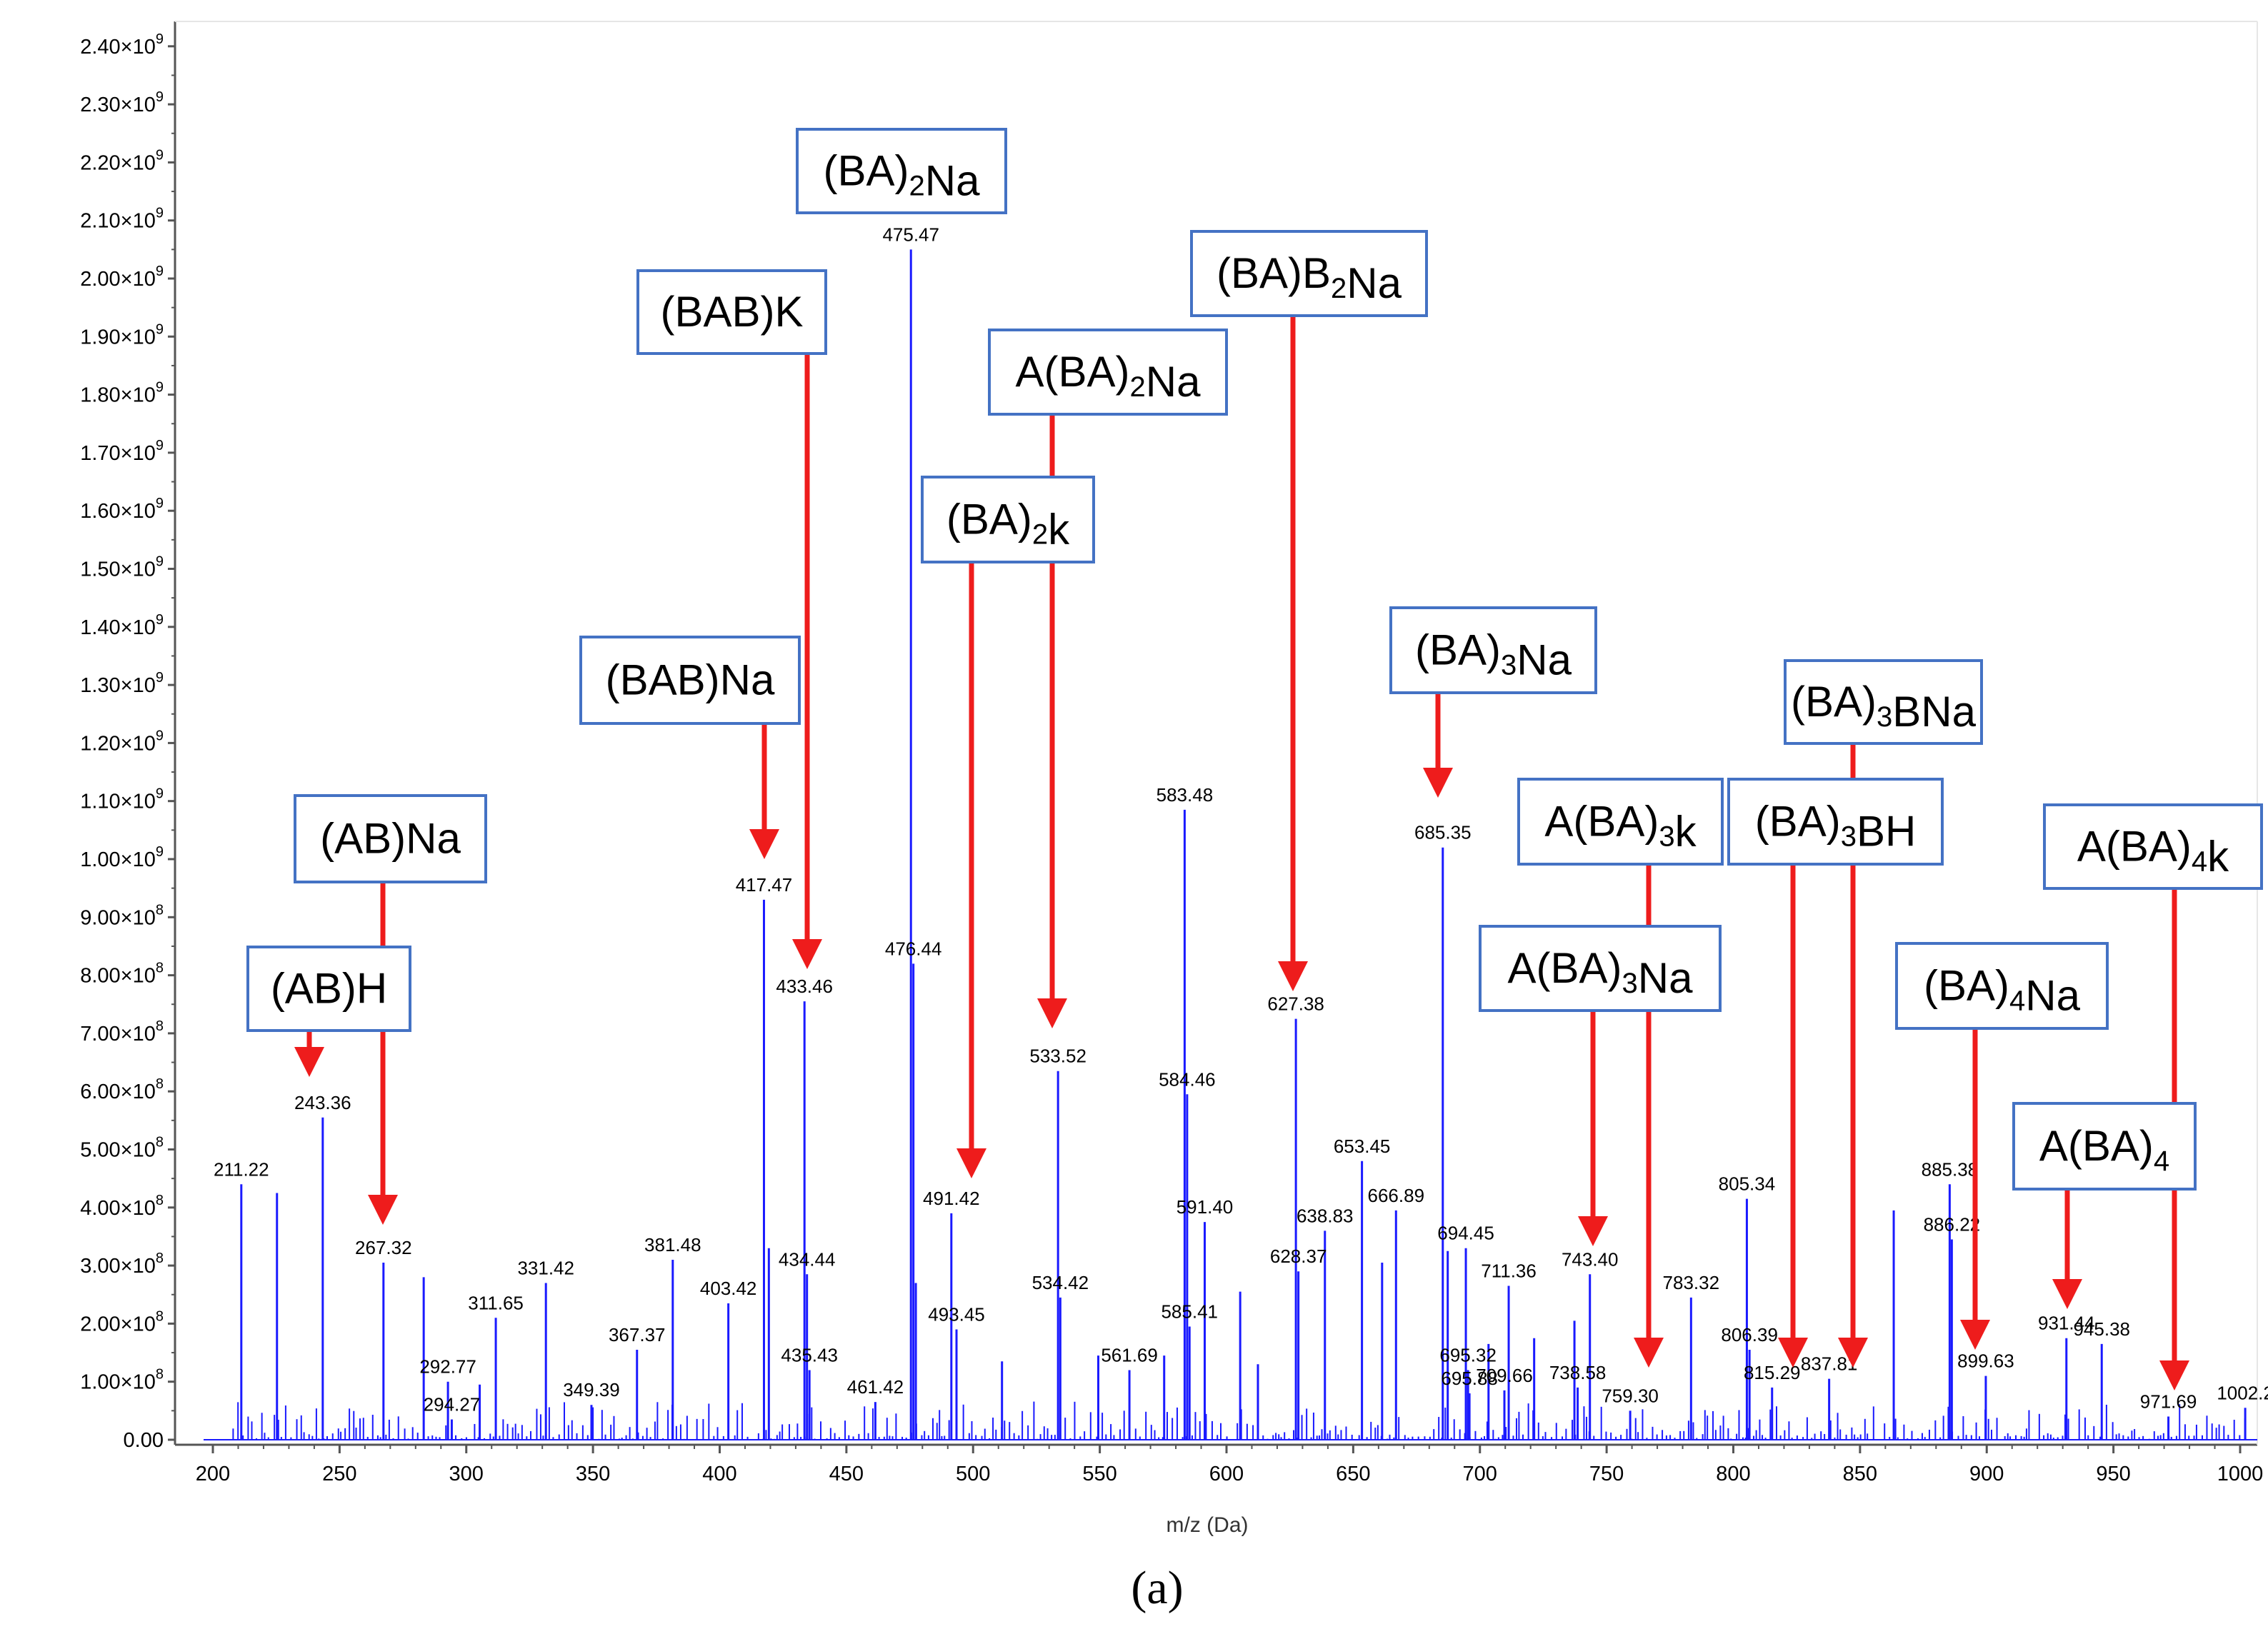 The height and width of the screenshot is (1639, 2268). I want to click on x-tick-label: 400, so click(719, 1474).